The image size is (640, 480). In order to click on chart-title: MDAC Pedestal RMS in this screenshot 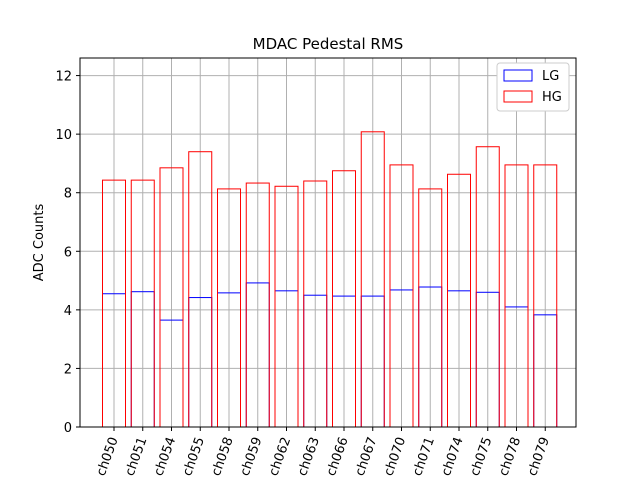, I will do `click(328, 44)`.